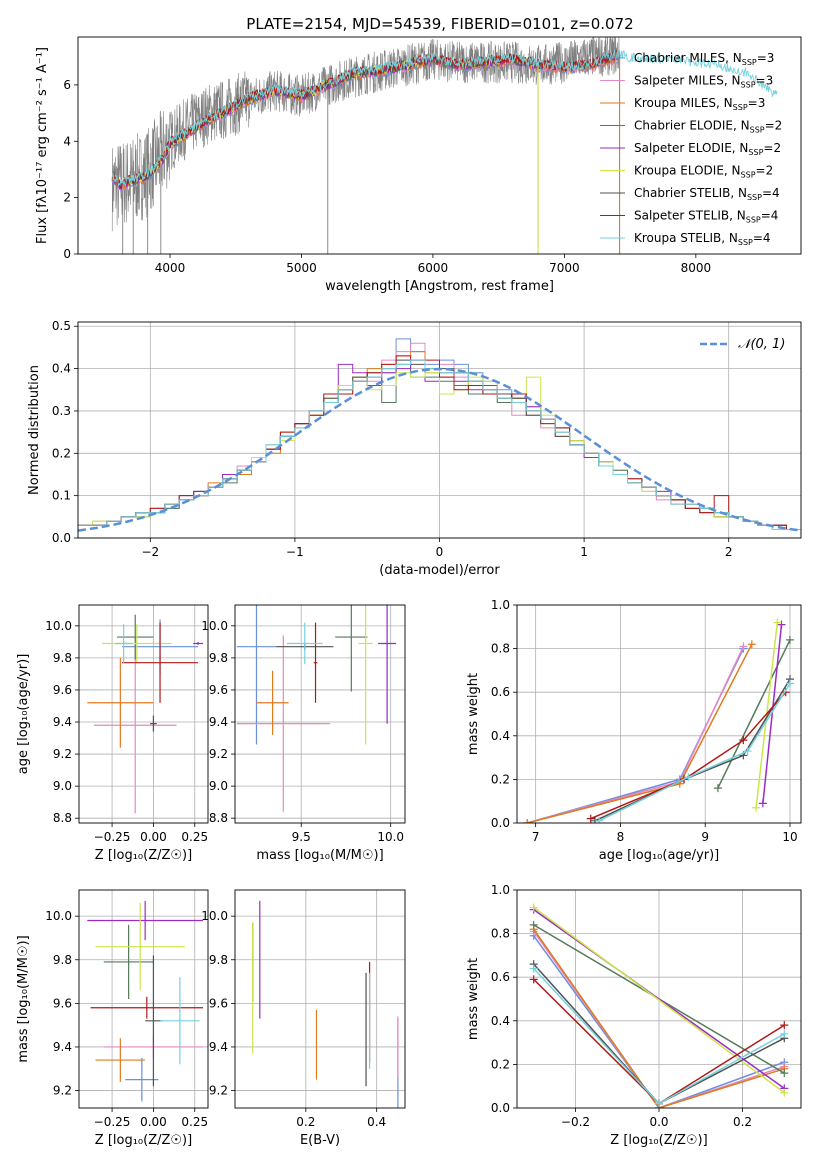  I want to click on legend-label-salpeter-stelib: Salpeter STELIB, NSSP=4, so click(706, 217).